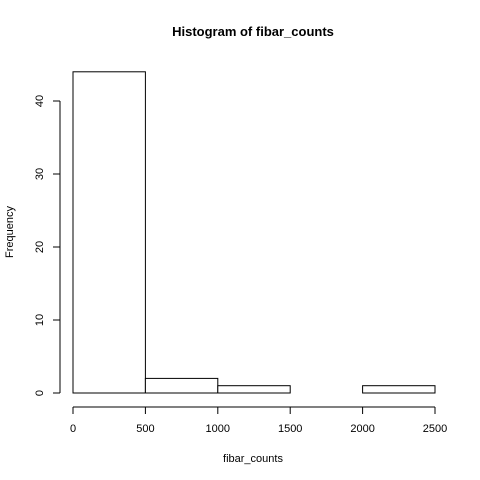  I want to click on x-tick-label: 2000, so click(362, 429).